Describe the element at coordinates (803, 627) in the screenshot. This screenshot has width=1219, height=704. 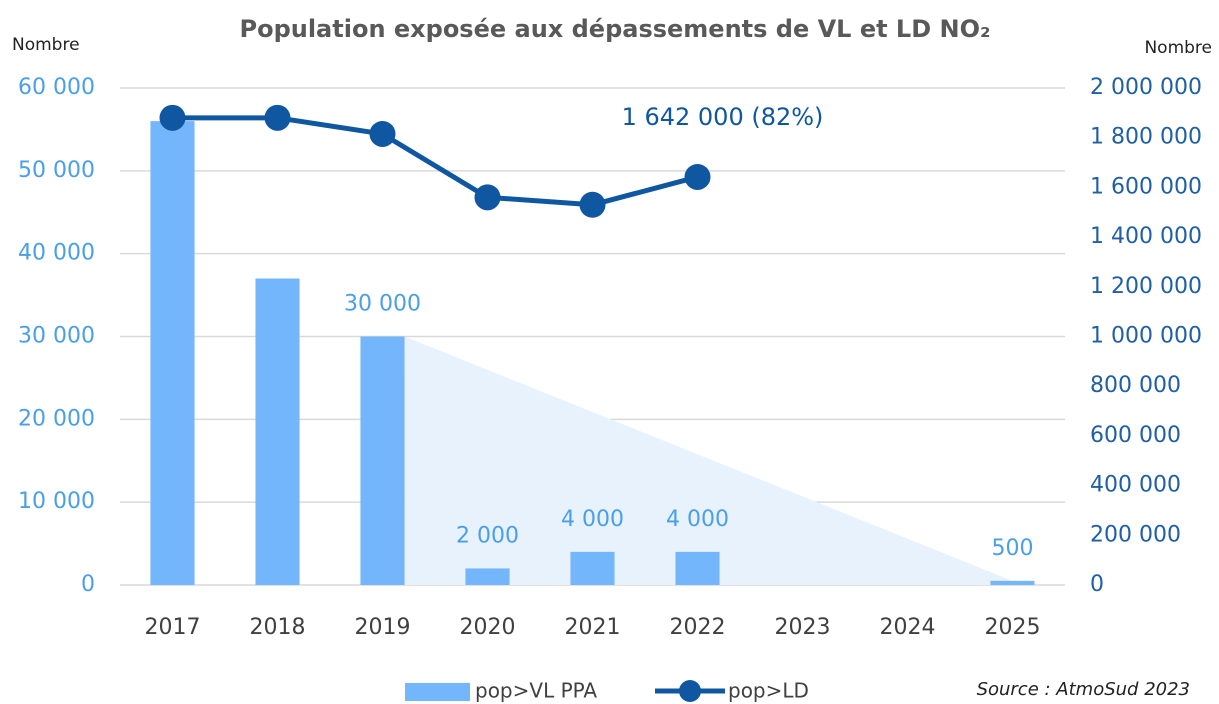
I see `x-tick-label: 2023` at that location.